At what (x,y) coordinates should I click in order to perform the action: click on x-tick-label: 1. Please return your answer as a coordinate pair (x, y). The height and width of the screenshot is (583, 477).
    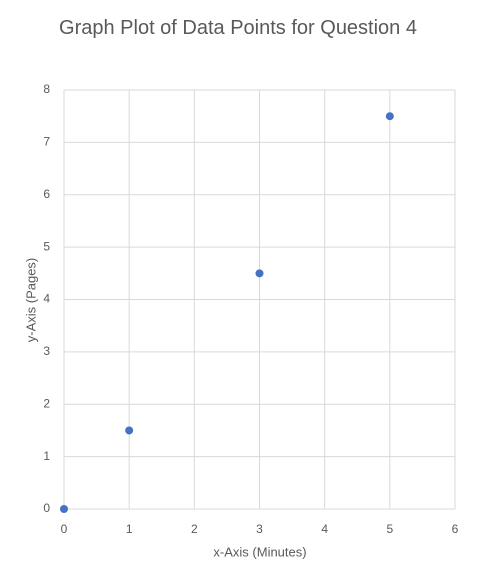
    Looking at the image, I should click on (129, 529).